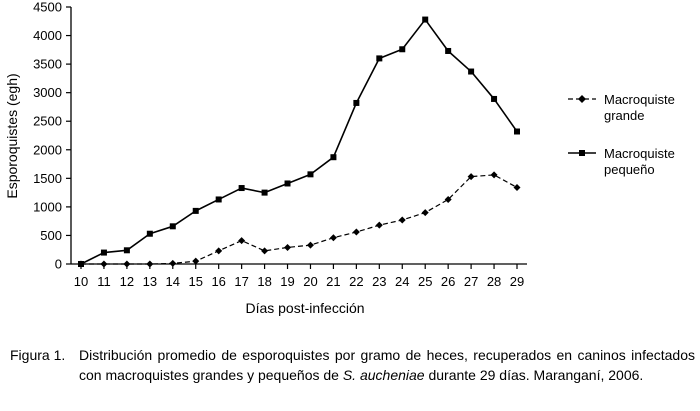  What do you see at coordinates (494, 281) in the screenshot?
I see `x-tick-label: 28` at bounding box center [494, 281].